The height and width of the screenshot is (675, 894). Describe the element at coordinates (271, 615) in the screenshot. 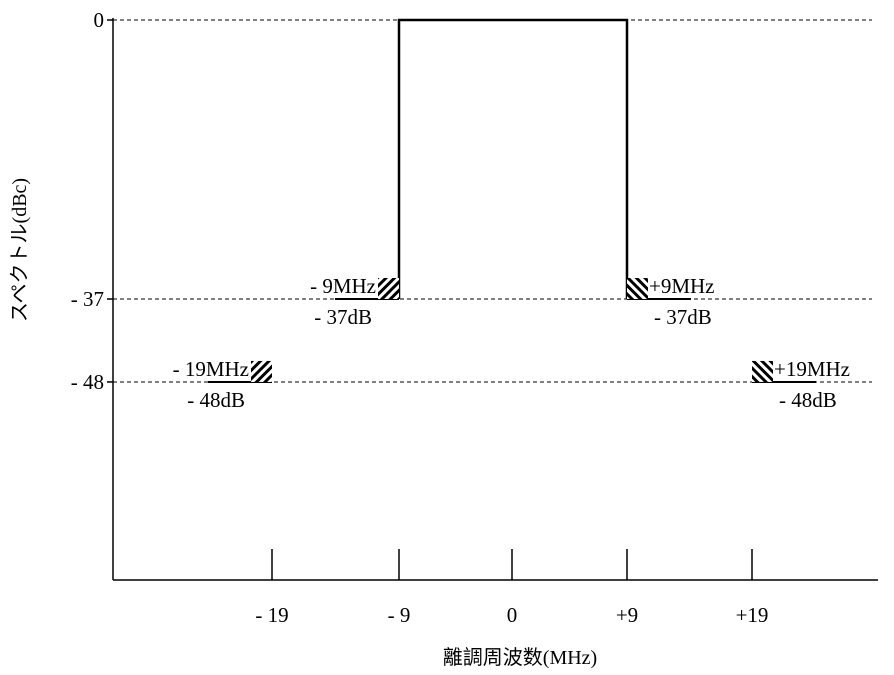

I see `x-tick-label: - 19` at that location.